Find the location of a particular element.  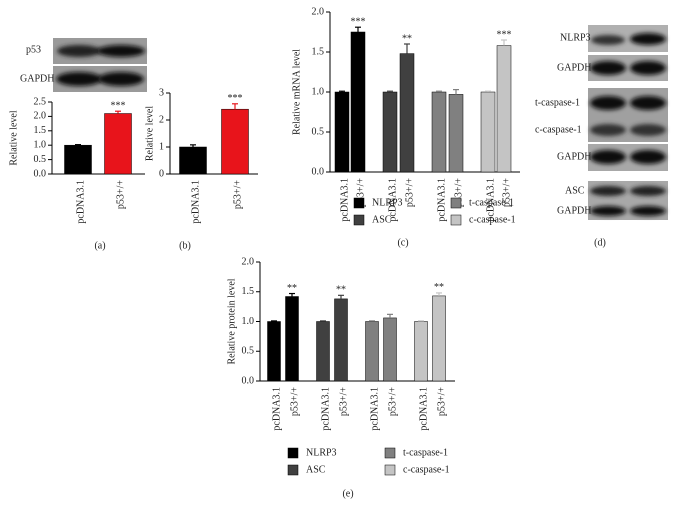

y-tick-label: 1 is located at coordinates (161, 146).